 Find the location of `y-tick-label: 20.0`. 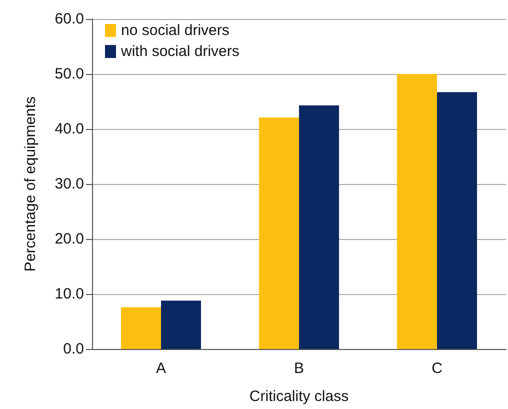

y-tick-label: 20.0 is located at coordinates (69, 239).